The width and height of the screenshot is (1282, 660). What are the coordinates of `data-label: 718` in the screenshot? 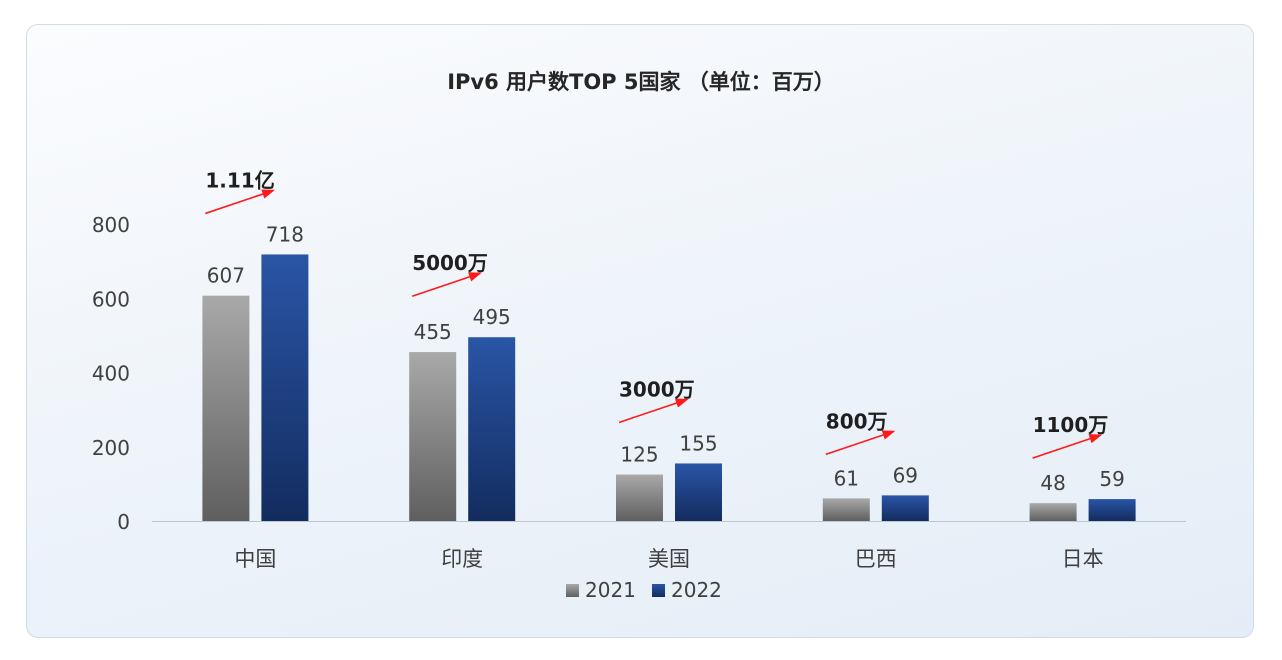 It's located at (285, 234).